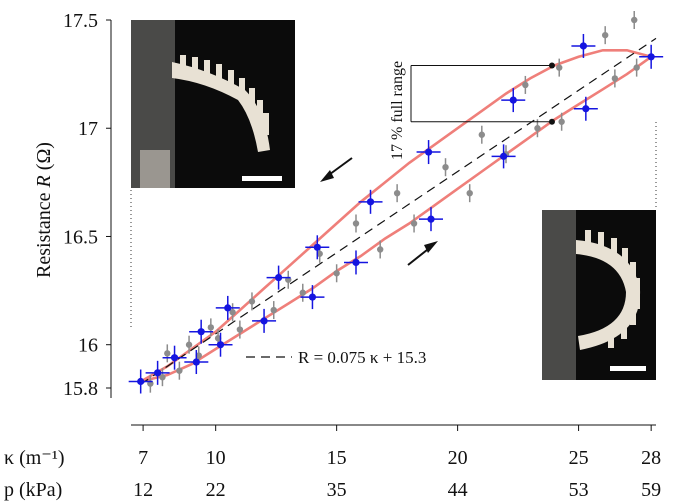 The width and height of the screenshot is (673, 504). What do you see at coordinates (551, 121) in the screenshot?
I see `range-marker-lower` at bounding box center [551, 121].